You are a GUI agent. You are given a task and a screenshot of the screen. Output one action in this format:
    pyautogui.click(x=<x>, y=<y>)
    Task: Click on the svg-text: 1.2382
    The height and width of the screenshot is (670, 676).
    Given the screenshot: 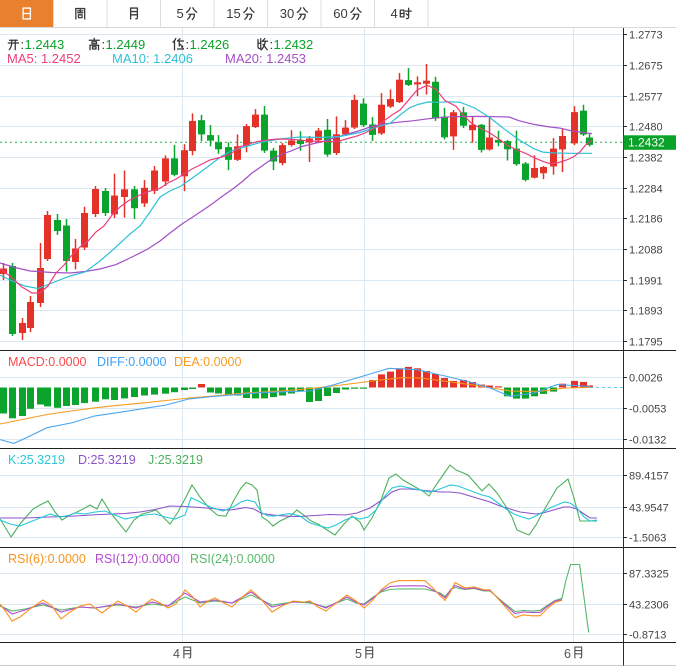 What is the action you would take?
    pyautogui.click(x=646, y=158)
    